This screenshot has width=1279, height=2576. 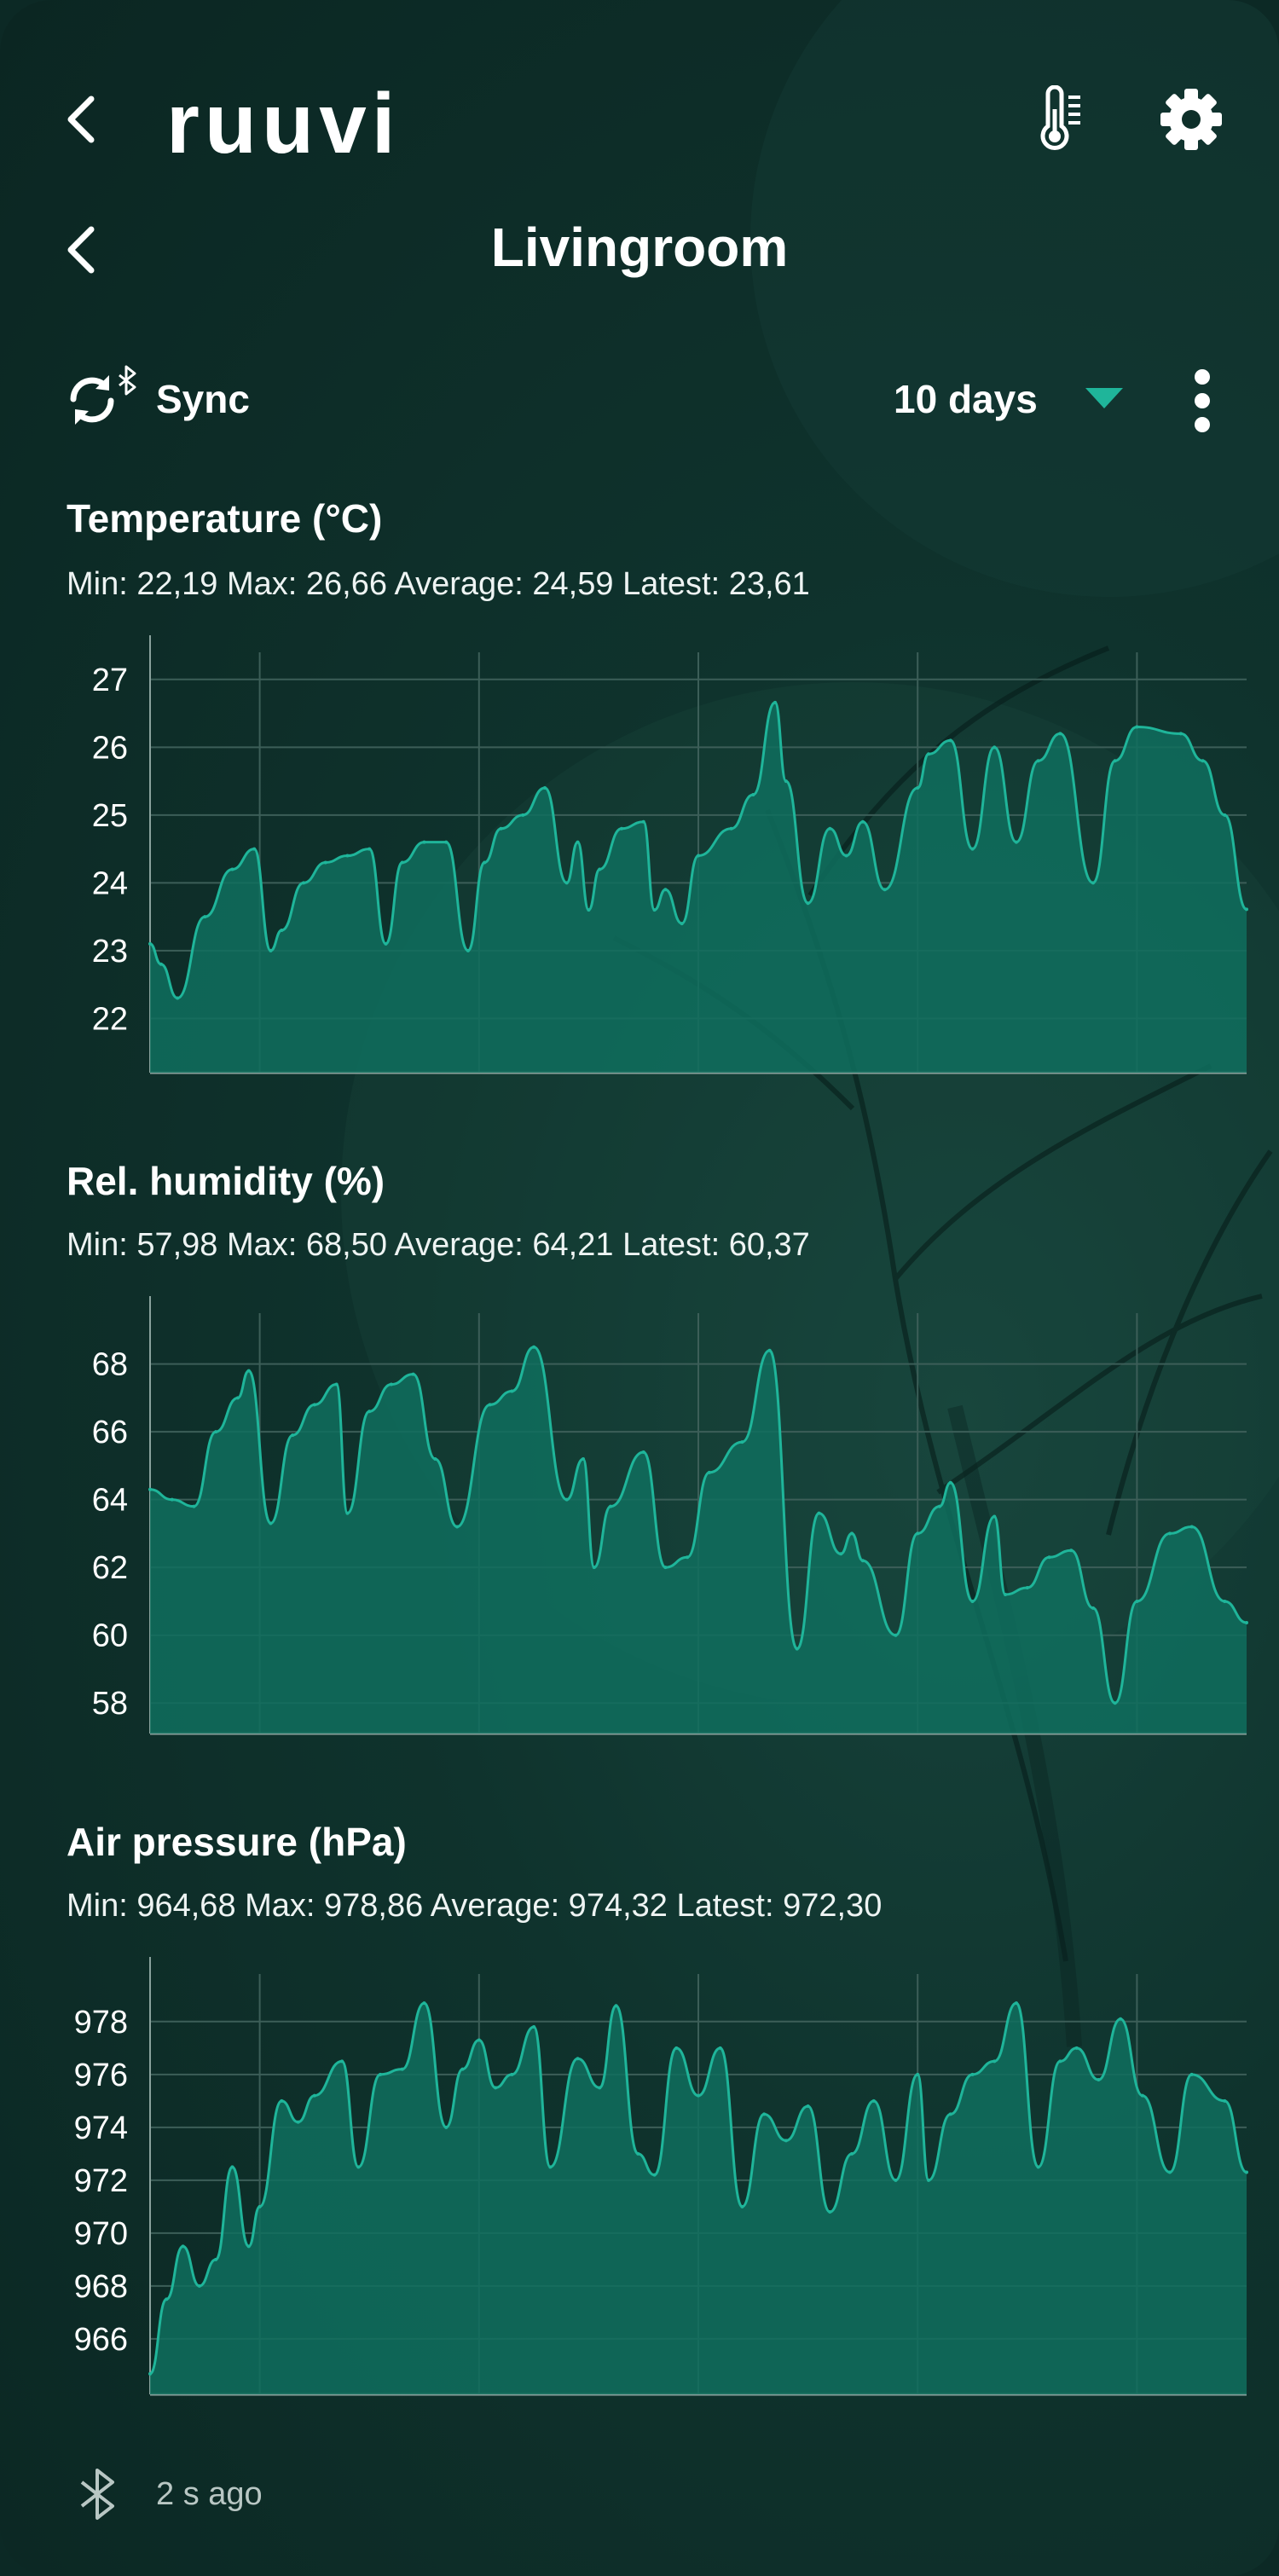 I want to click on more-options-button, so click(x=1202, y=401).